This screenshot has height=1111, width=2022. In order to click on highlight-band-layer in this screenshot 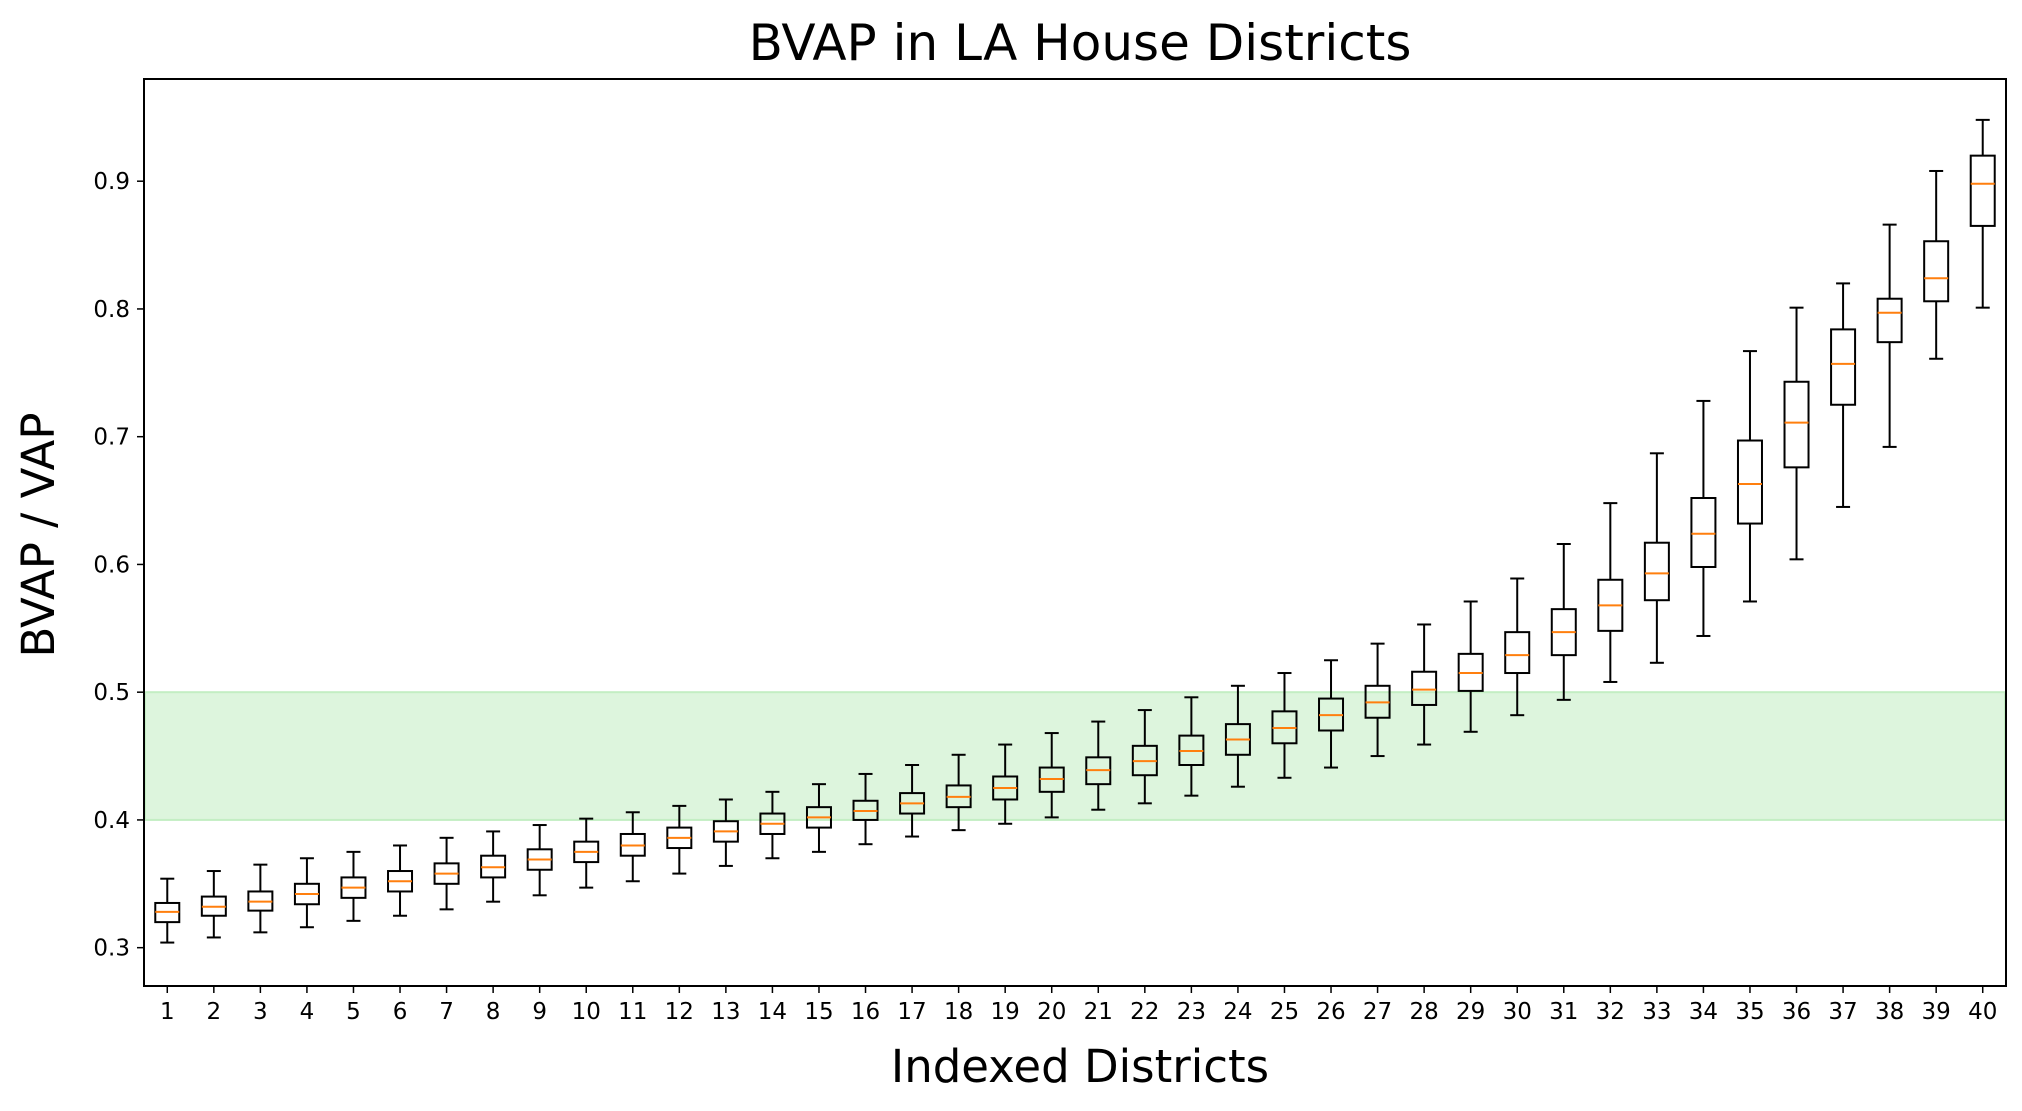, I will do `click(1075, 756)`.